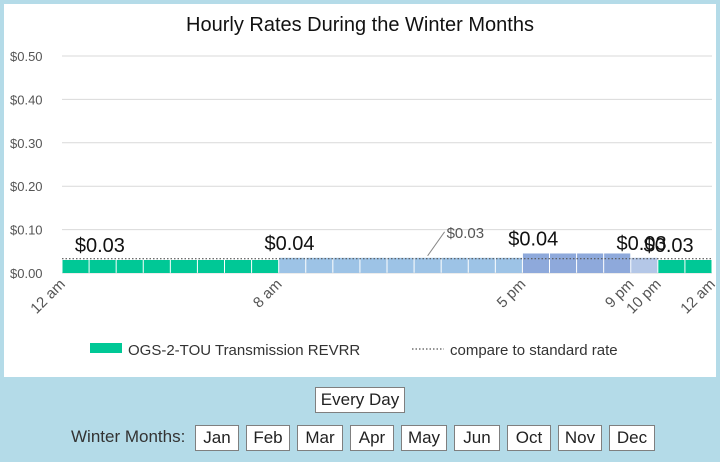  I want to click on winter-months-label: Winter Months:, so click(128, 436).